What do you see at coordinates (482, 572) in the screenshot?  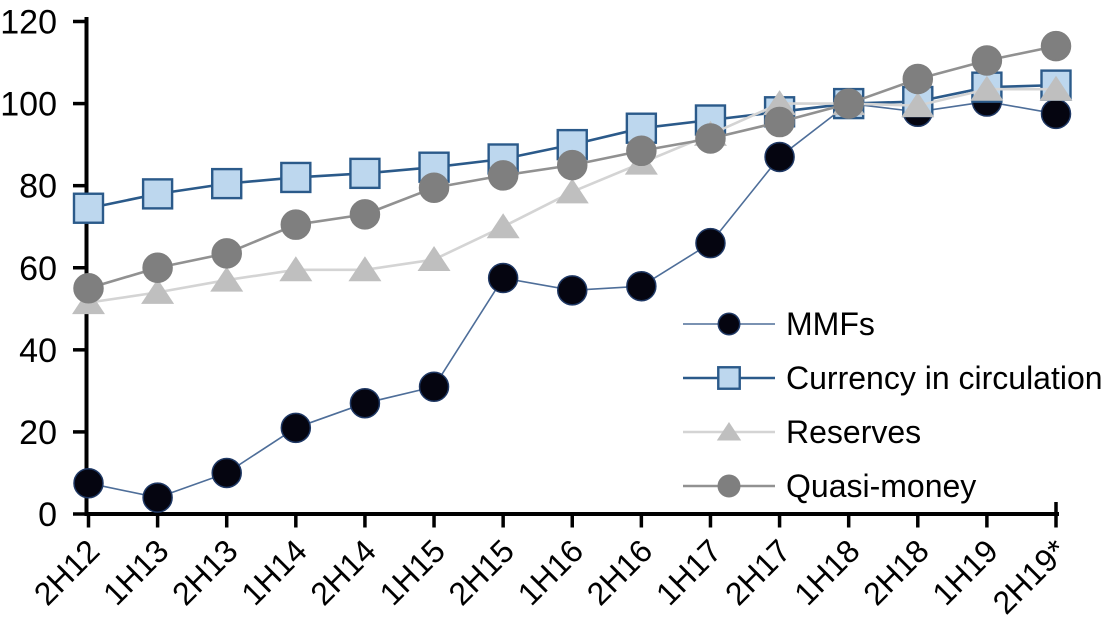 I see `x-tick-label: 2H15` at bounding box center [482, 572].